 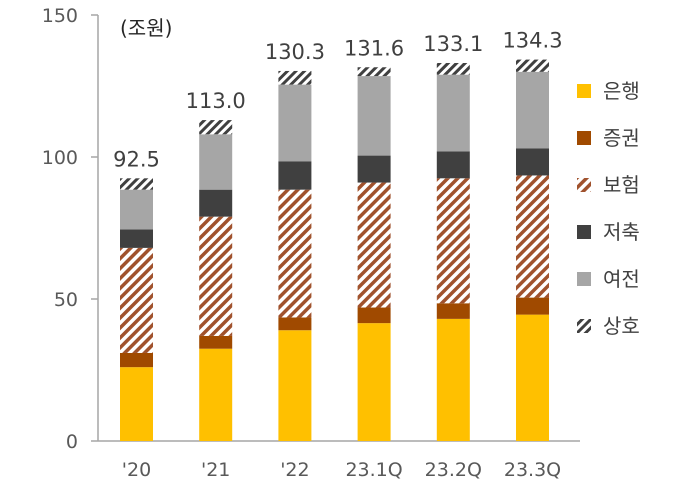 I want to click on x-tick-label: '22, so click(x=294, y=470).